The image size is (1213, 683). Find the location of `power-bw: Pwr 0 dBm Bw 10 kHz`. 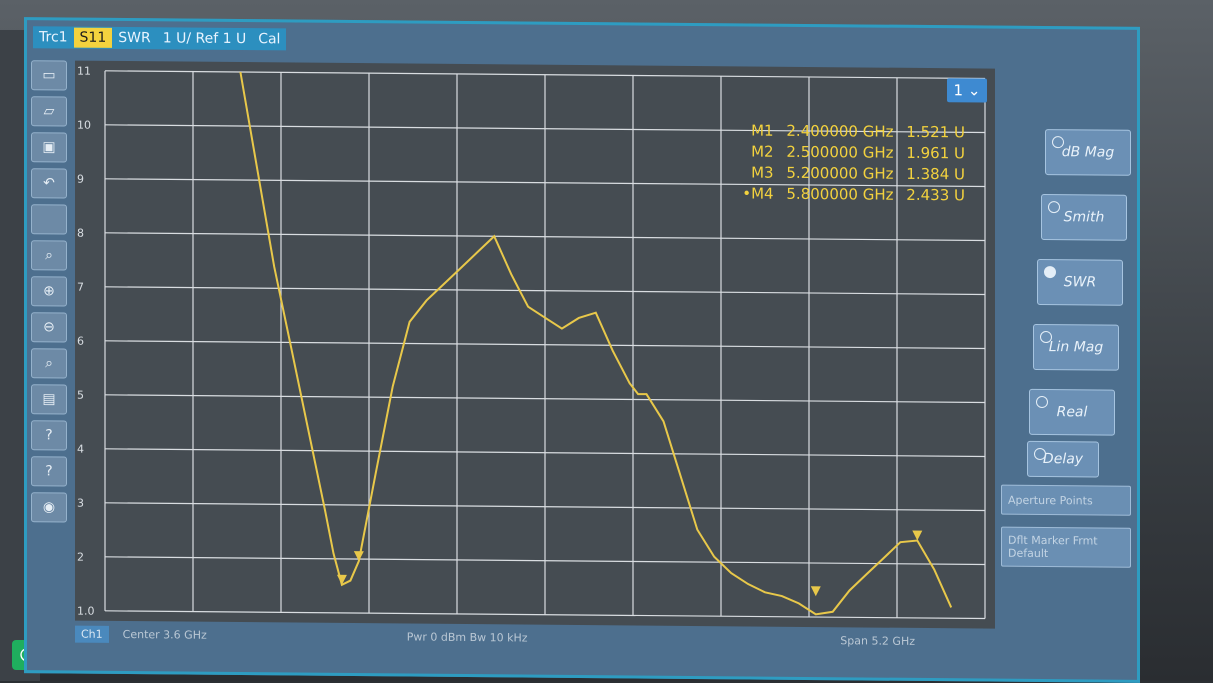

power-bw: Pwr 0 dBm Bw 10 kHz is located at coordinates (467, 637).